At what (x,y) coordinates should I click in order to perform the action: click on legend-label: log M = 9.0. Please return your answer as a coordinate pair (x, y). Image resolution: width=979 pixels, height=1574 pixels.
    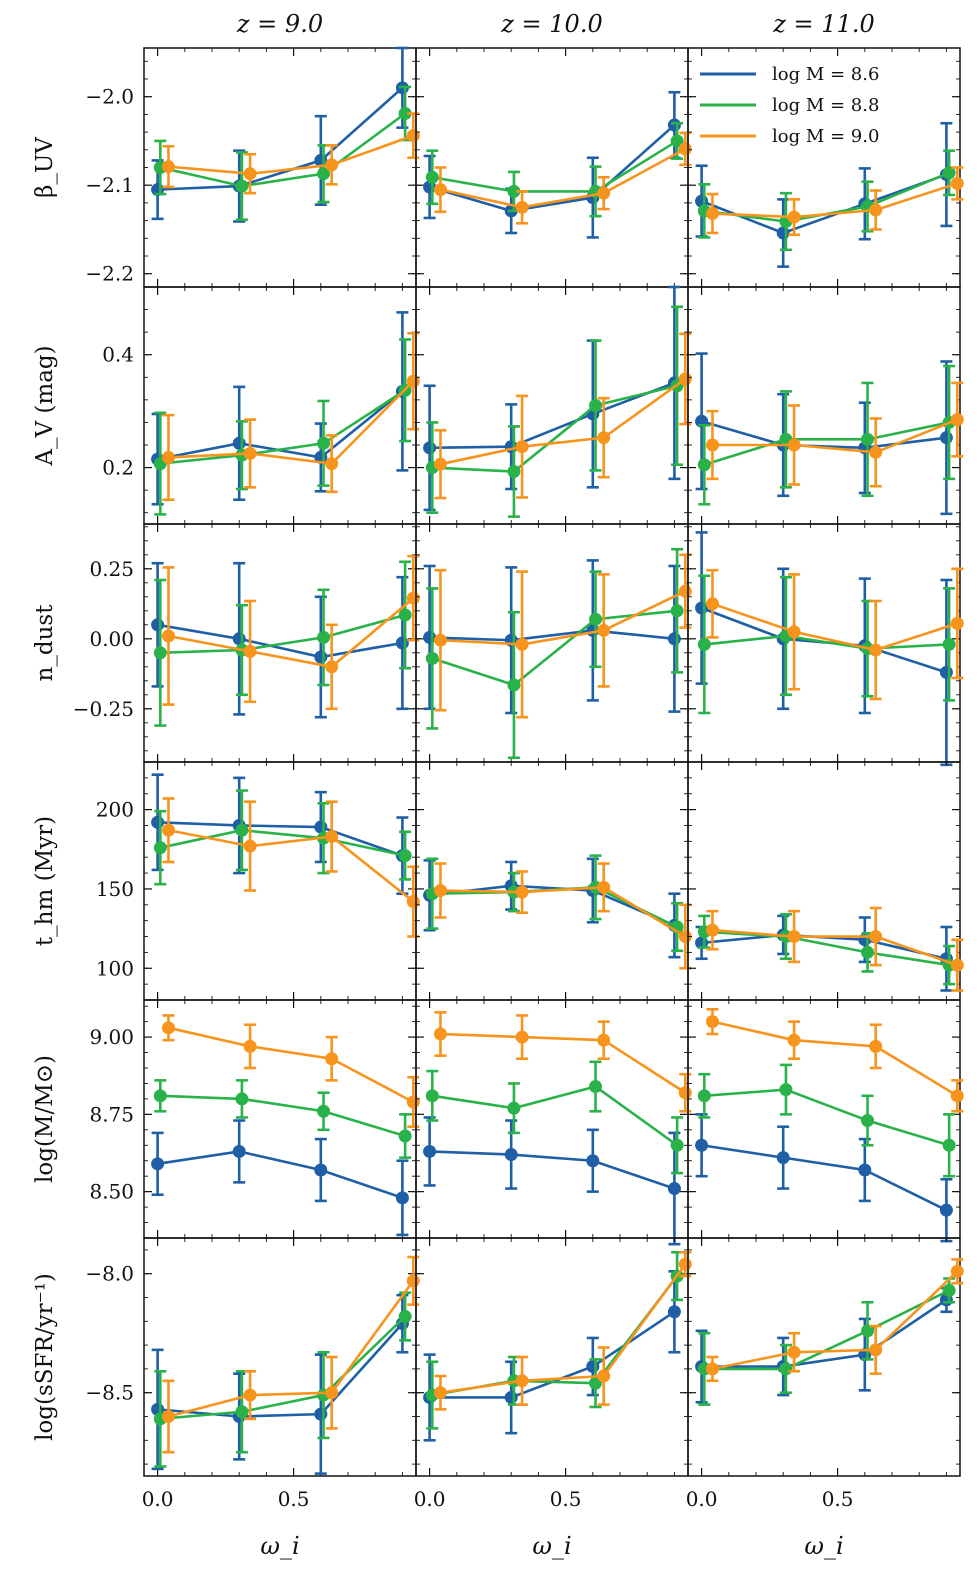
    Looking at the image, I should click on (825, 136).